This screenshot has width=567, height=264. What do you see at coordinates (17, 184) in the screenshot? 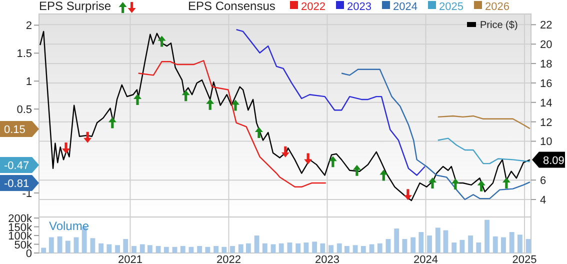
I see `text: -0.81` at bounding box center [17, 184].